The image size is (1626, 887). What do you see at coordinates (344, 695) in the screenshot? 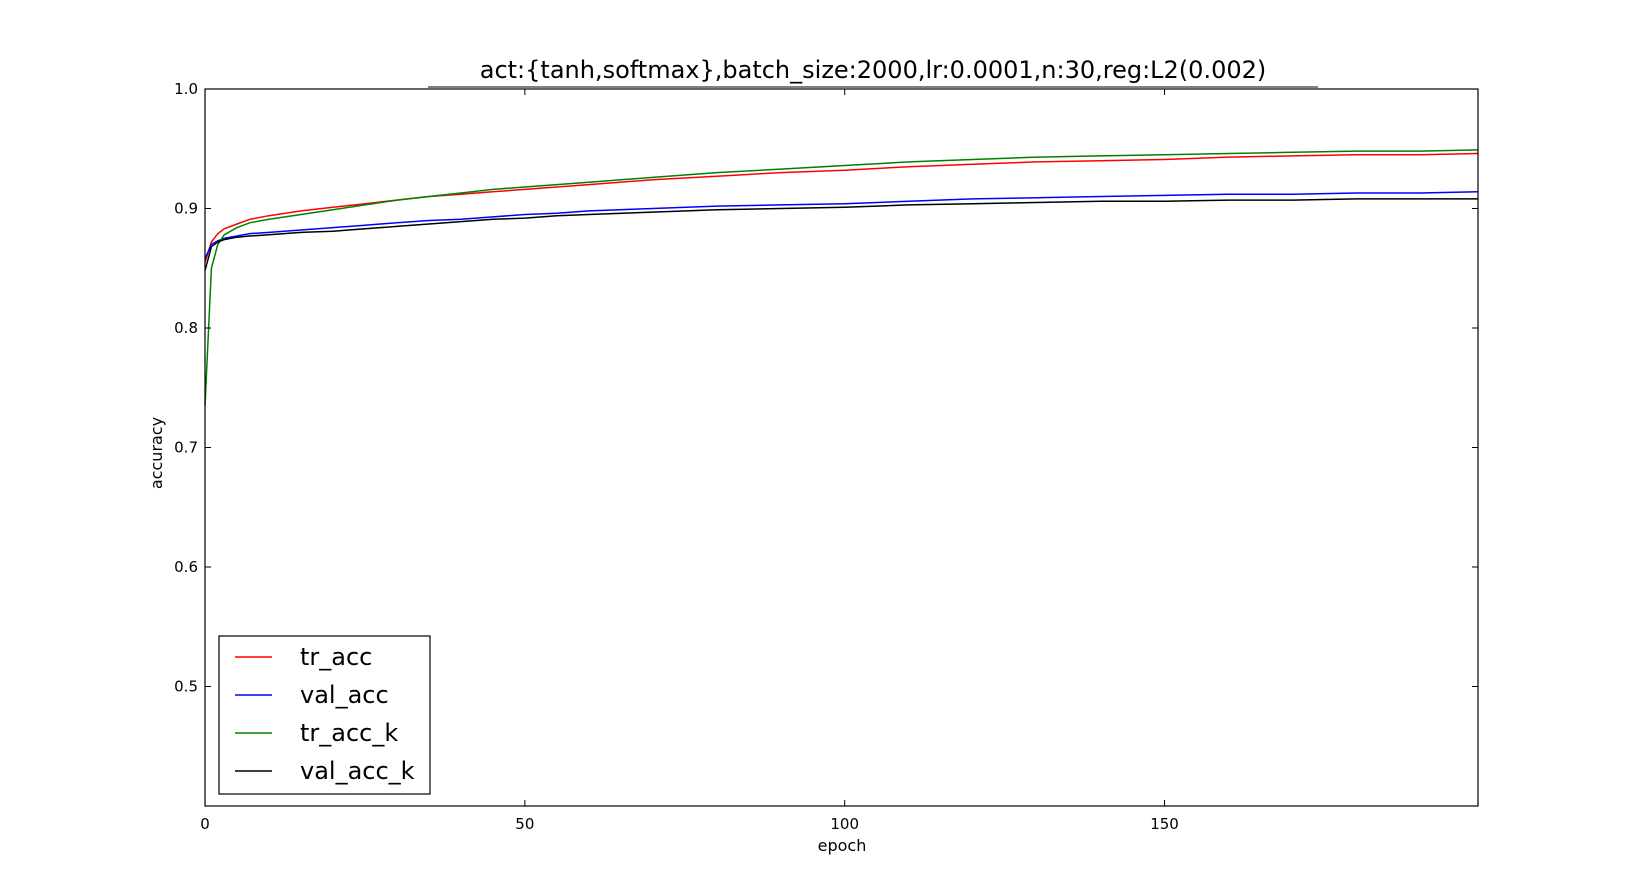
I see `legend-label: val_acc` at bounding box center [344, 695].